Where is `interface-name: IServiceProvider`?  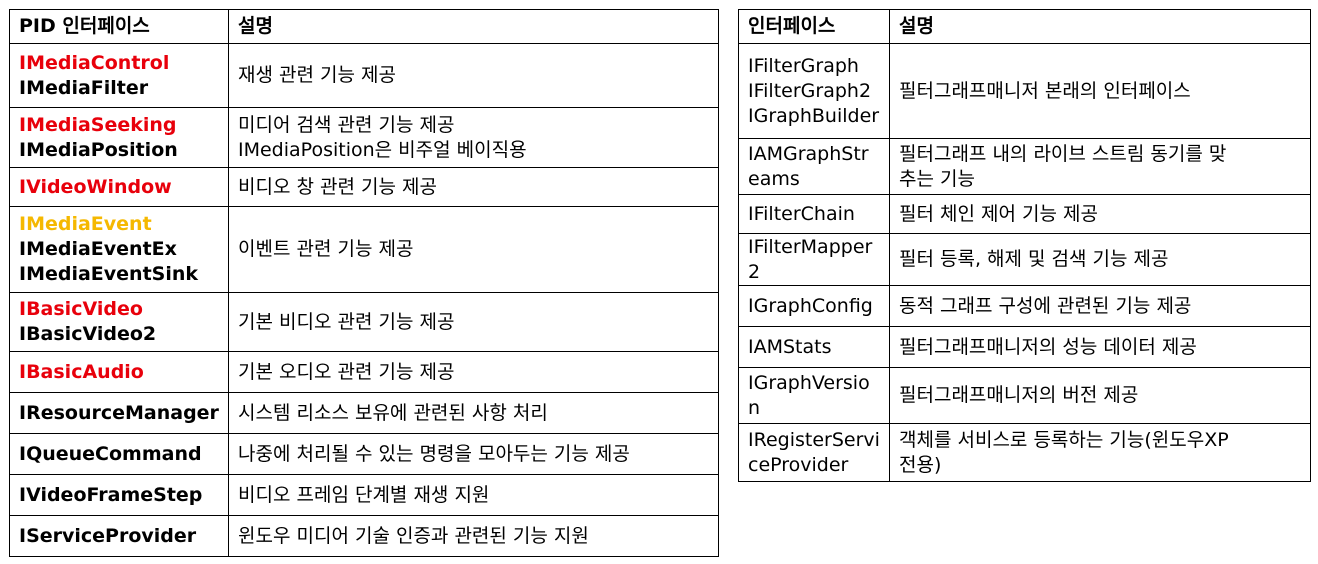 interface-name: IServiceProvider is located at coordinates (108, 535).